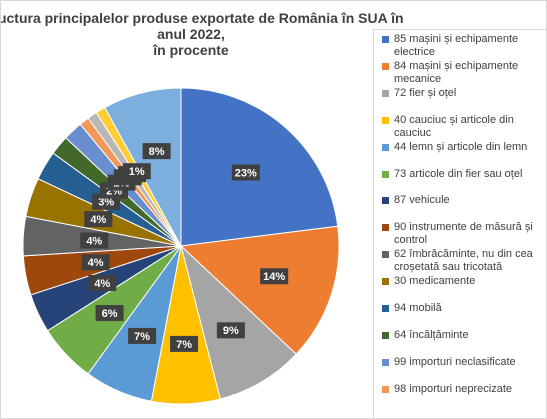  I want to click on value-label: 9%, so click(231, 331).